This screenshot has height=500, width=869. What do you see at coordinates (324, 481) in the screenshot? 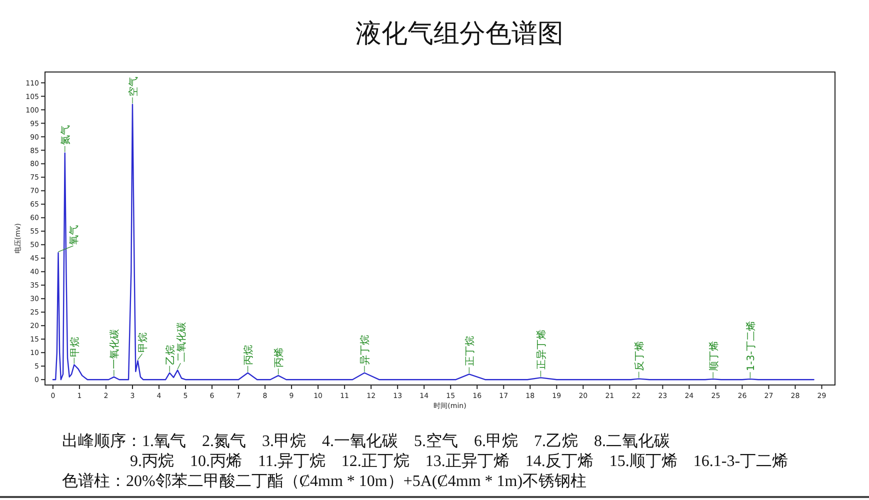
I see `text: 色谱柱：20%邻苯二甲酸二丁酯（Ȼ4mm * 10m）+5A(Ȼ4mm * 1m)不锈钢柱` at bounding box center [324, 481].